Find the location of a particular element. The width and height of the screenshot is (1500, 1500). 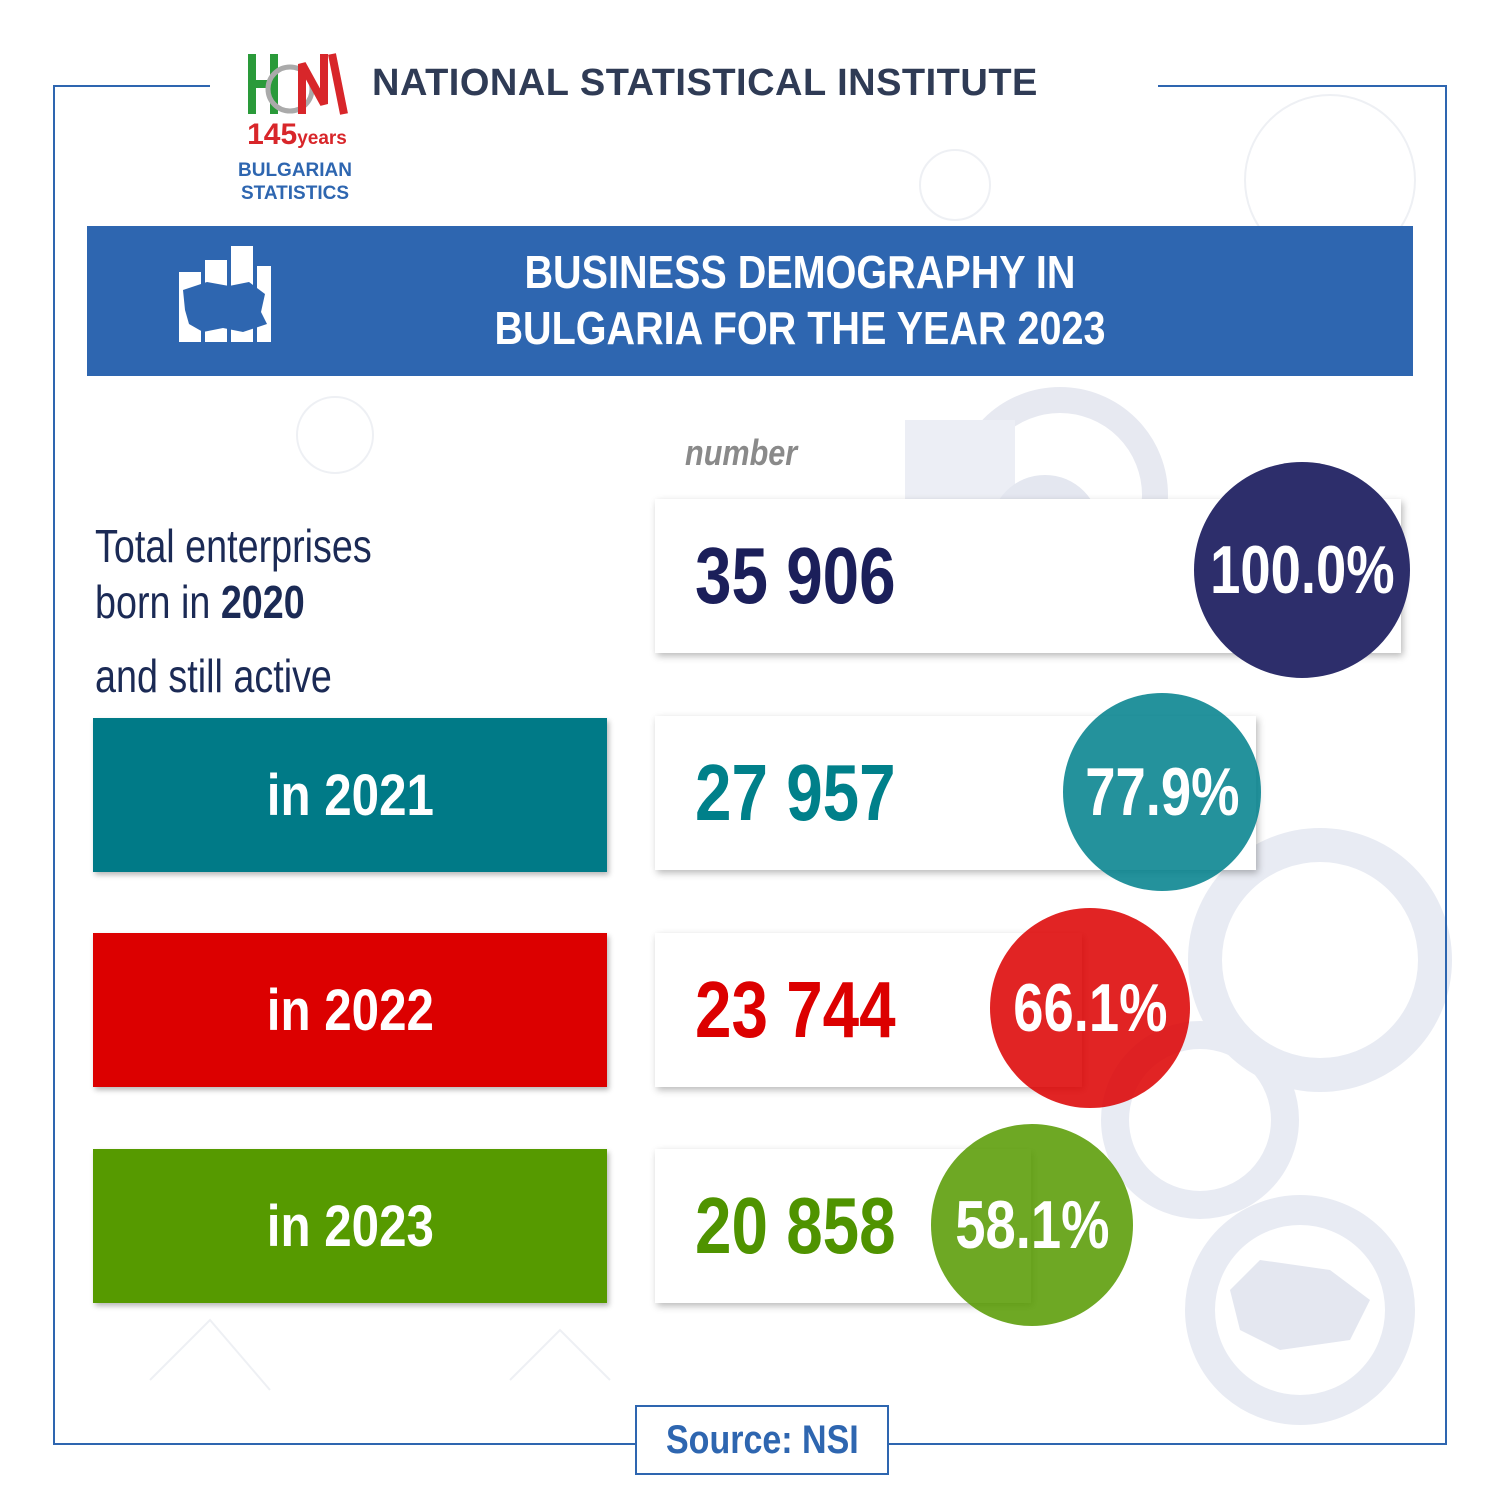

percent-circle-total: 100.0% is located at coordinates (1302, 570).